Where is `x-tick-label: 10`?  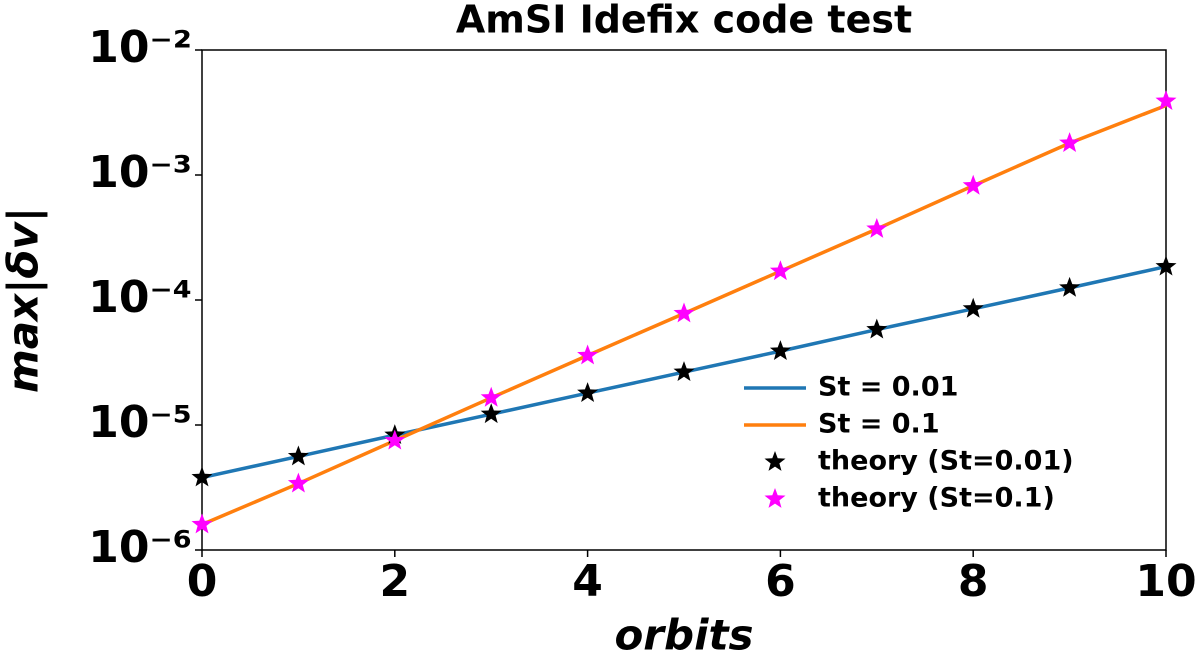 x-tick-label: 10 is located at coordinates (1165, 581).